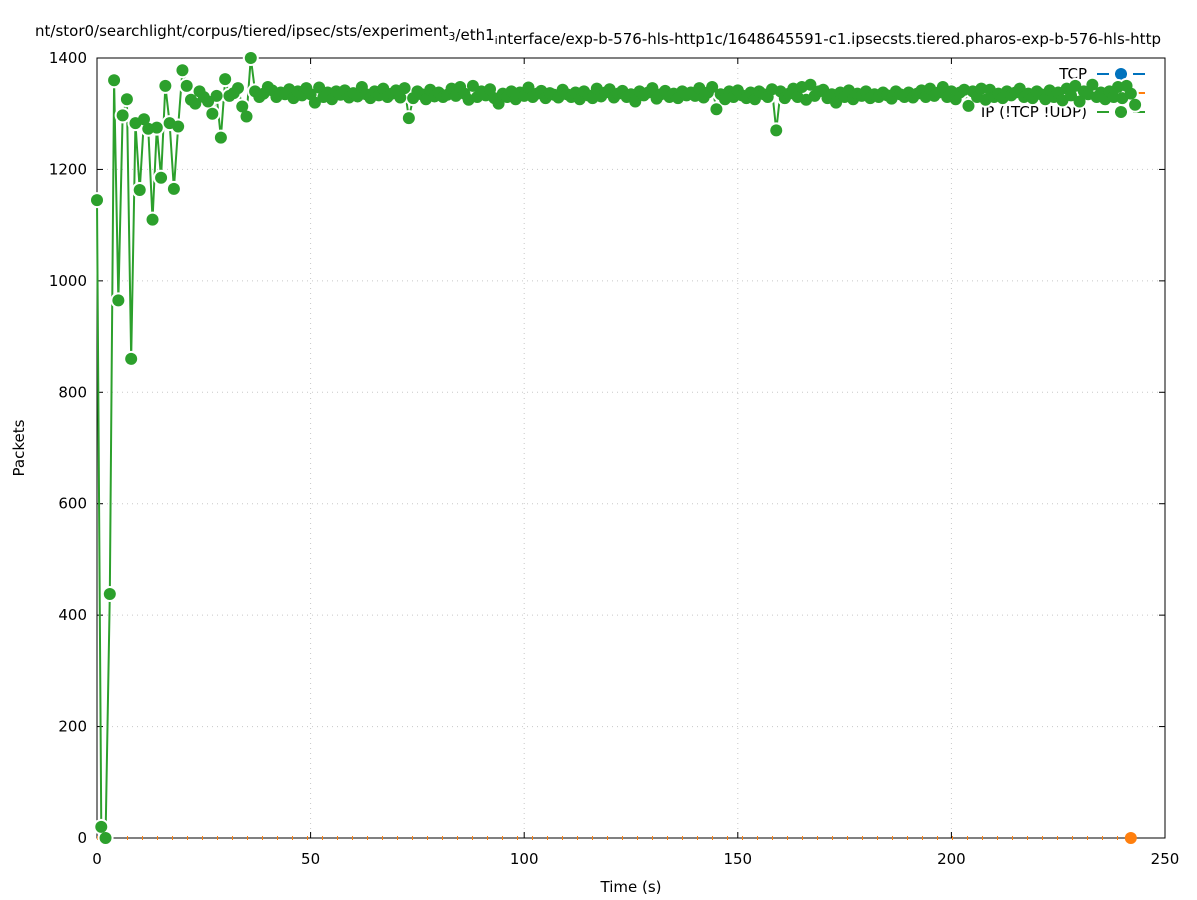 This screenshot has height=900, width=1197. Describe the element at coordinates (617, 838) in the screenshot. I see `series-udp` at that location.